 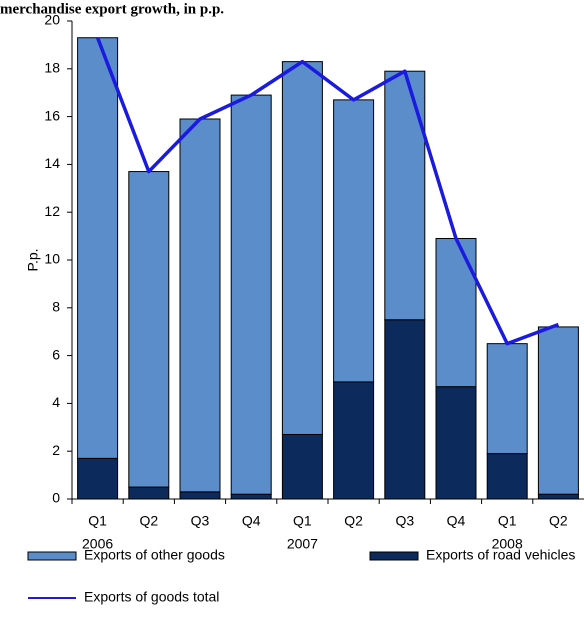 I want to click on legend-label: Exports of goods total, so click(x=151, y=597).